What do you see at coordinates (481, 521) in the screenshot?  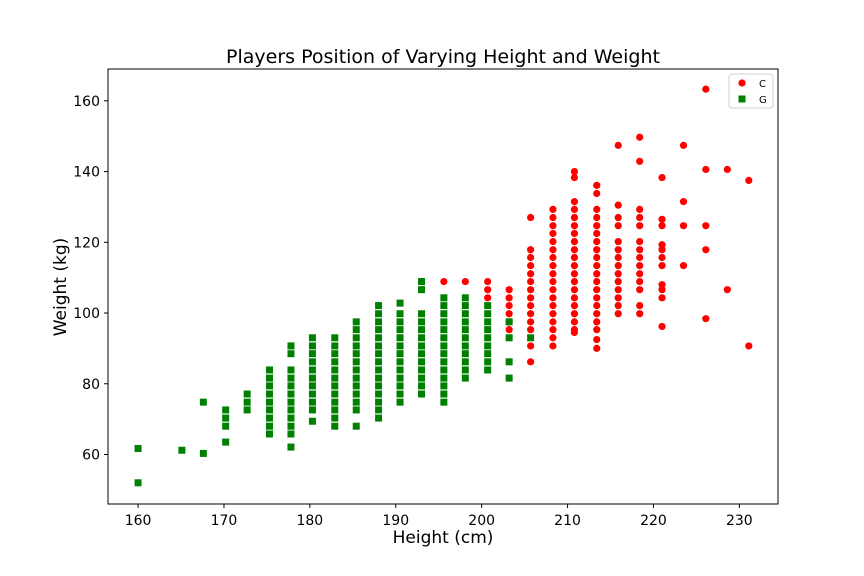 I see `x-tick-label: 200` at bounding box center [481, 521].